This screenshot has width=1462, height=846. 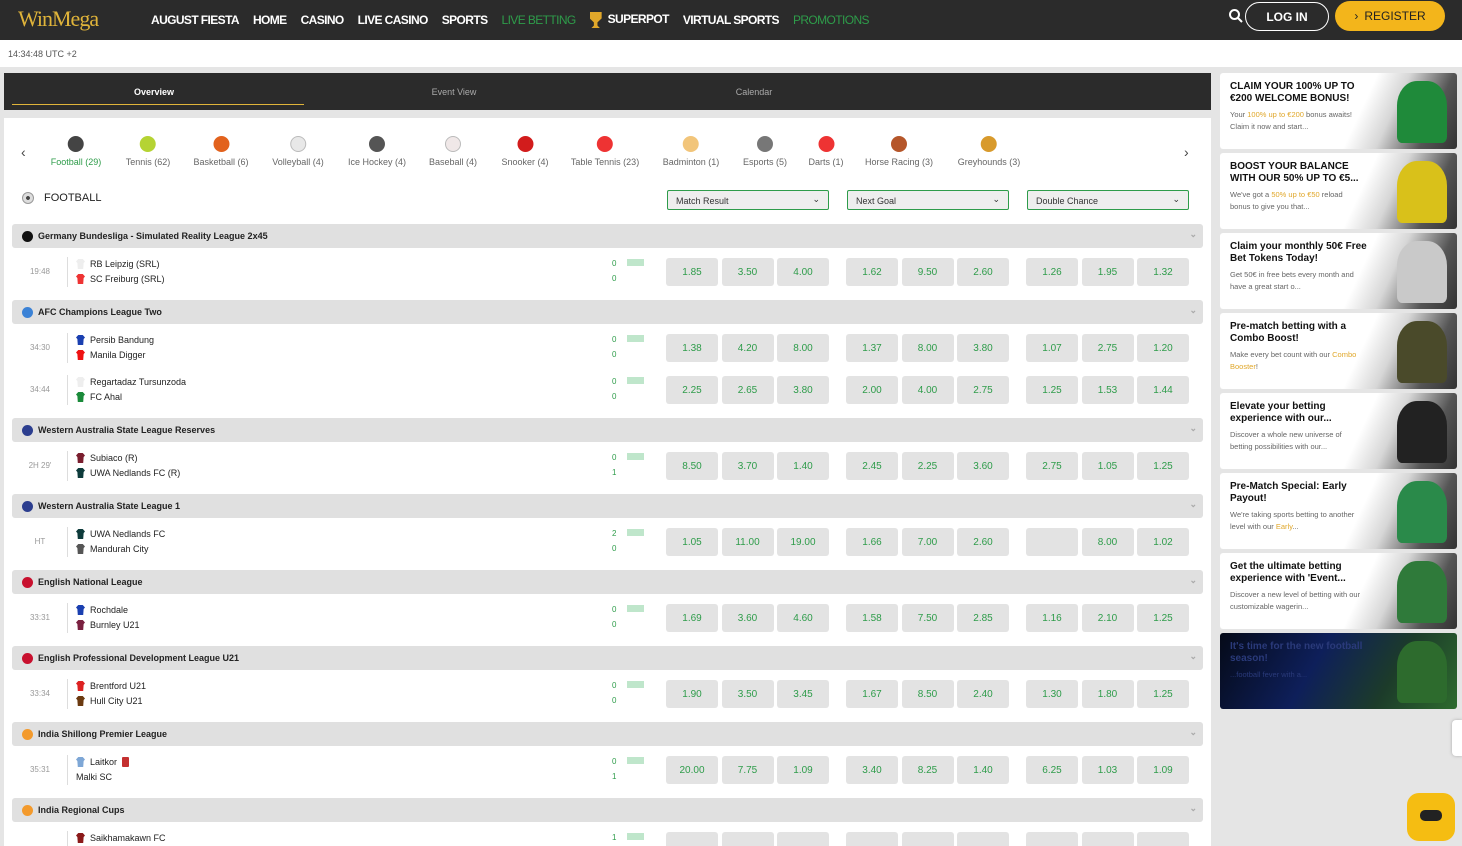 I want to click on carousel-next-icon: ›, so click(x=1186, y=152).